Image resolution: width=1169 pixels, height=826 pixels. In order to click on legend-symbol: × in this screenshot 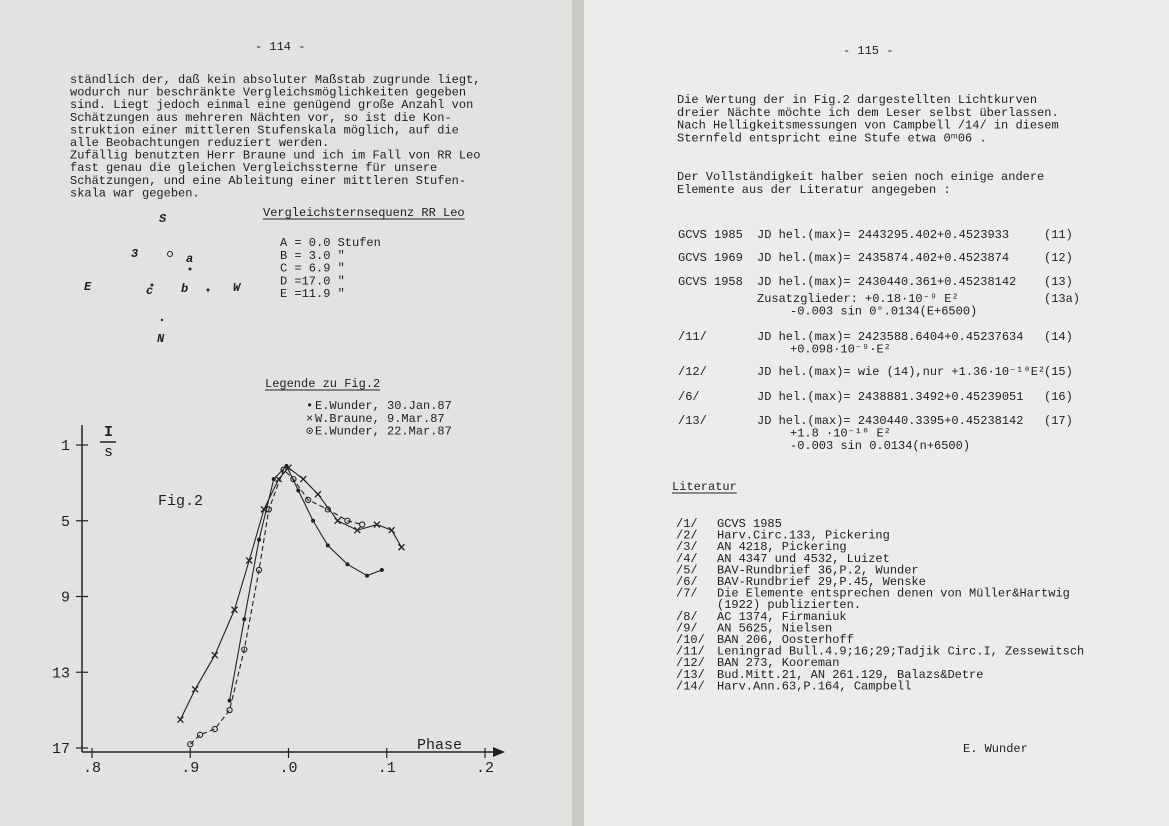, I will do `click(309, 419)`.